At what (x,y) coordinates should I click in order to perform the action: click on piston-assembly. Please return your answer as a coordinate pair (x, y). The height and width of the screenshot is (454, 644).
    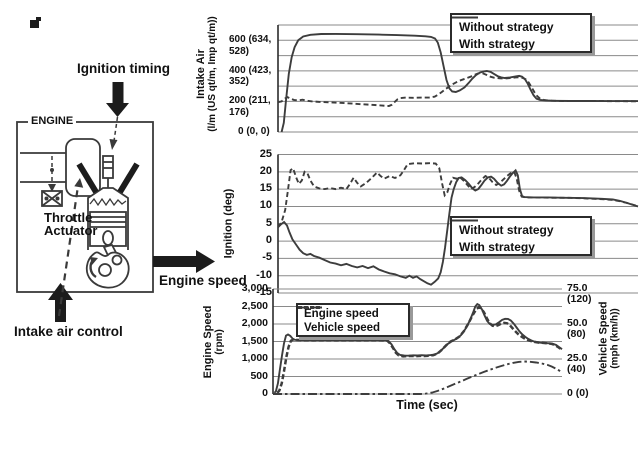
    Looking at the image, I should click on (107, 249).